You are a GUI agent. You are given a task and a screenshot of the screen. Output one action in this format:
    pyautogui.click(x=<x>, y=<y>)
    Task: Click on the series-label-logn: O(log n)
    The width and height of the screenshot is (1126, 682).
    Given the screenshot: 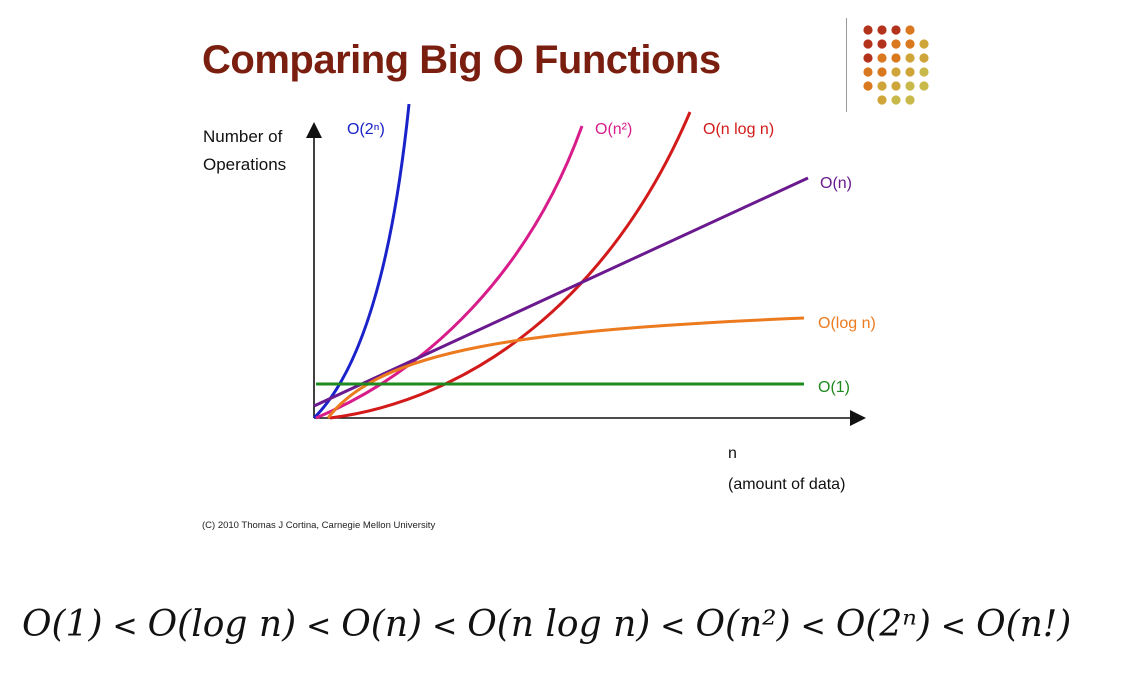 What is the action you would take?
    pyautogui.click(x=847, y=323)
    